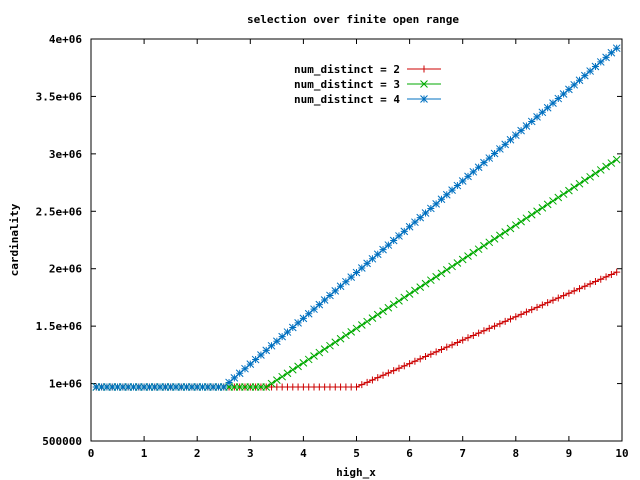 The width and height of the screenshot is (640, 480). I want to click on x-tick-label: 3, so click(250, 453).